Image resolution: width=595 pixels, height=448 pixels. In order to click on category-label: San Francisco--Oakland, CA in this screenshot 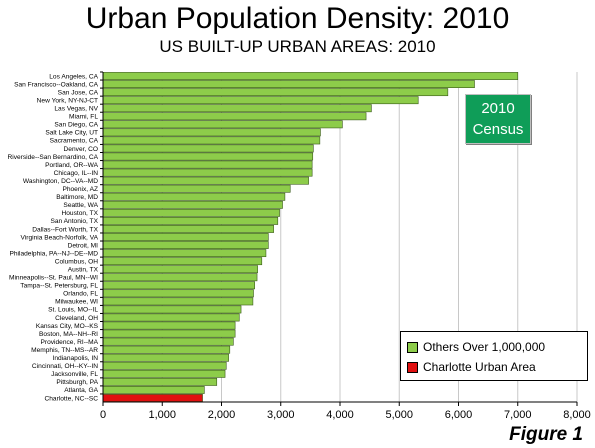, I will do `click(56, 84)`.